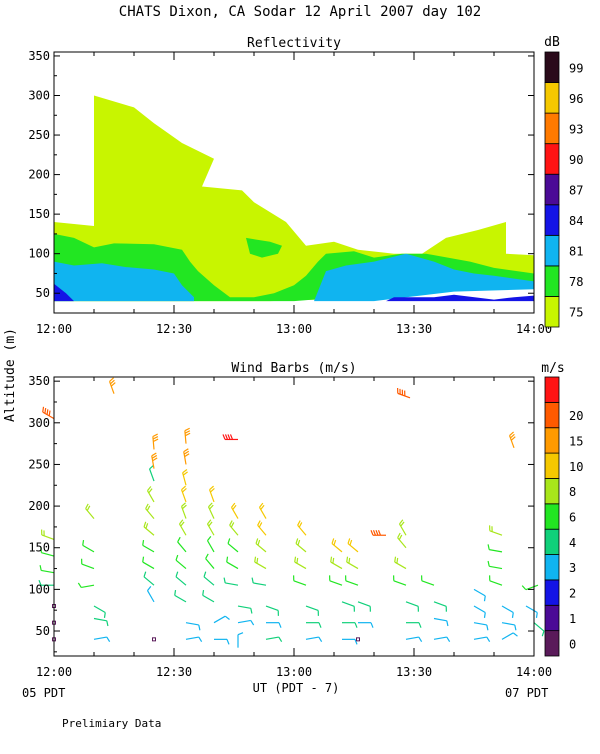  I want to click on wind-ytick-label: 150, so click(39, 548).